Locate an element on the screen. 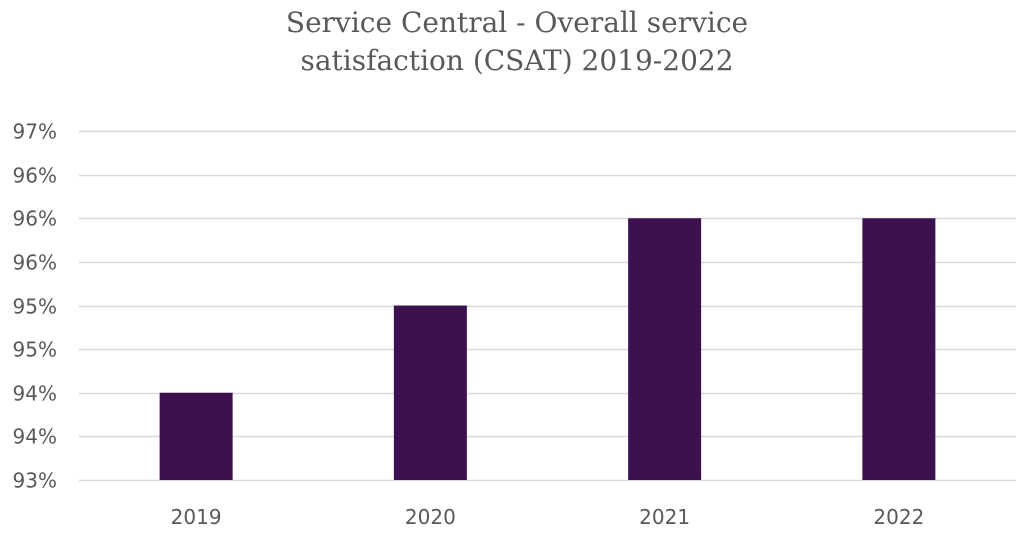  x-tick-label: 2022 is located at coordinates (898, 517).